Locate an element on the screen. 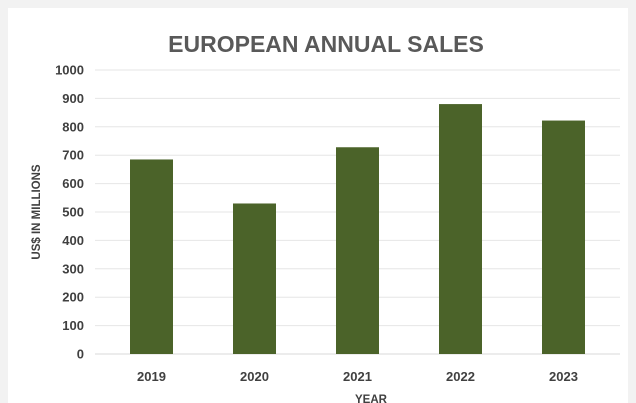  bar-2019 is located at coordinates (151, 256).